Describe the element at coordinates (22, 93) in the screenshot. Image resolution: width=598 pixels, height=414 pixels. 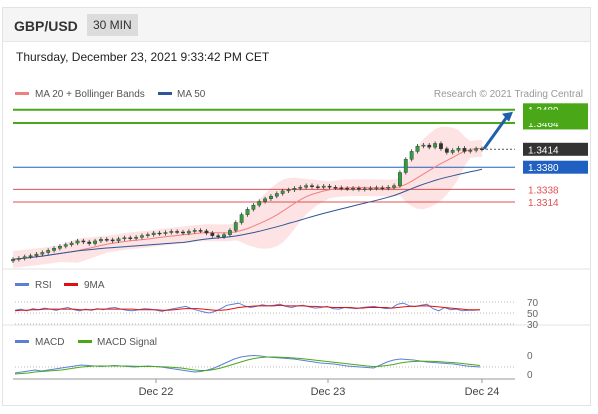
I see `ma20-legend-swatch` at that location.